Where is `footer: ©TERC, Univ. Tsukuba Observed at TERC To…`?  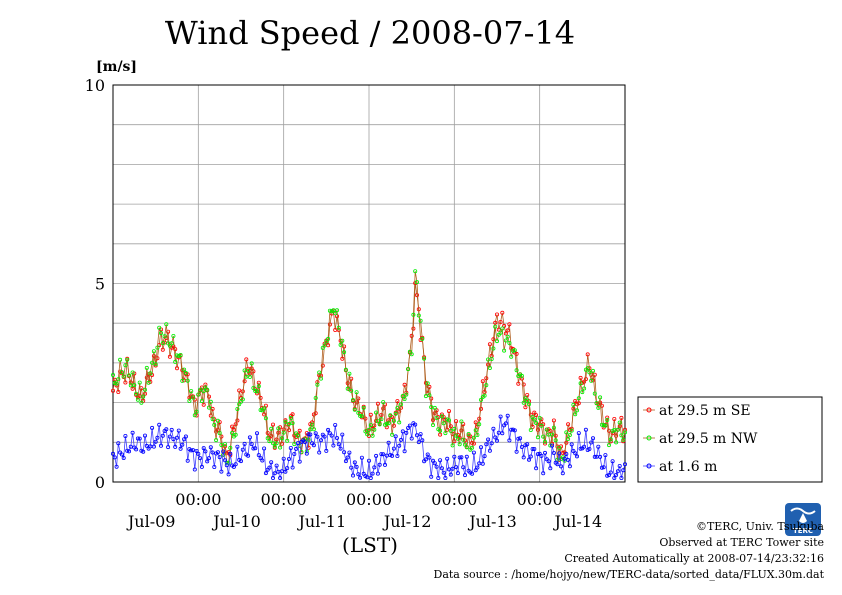 footer: ©TERC, Univ. Tsukuba Observed at TERC To… is located at coordinates (629, 551).